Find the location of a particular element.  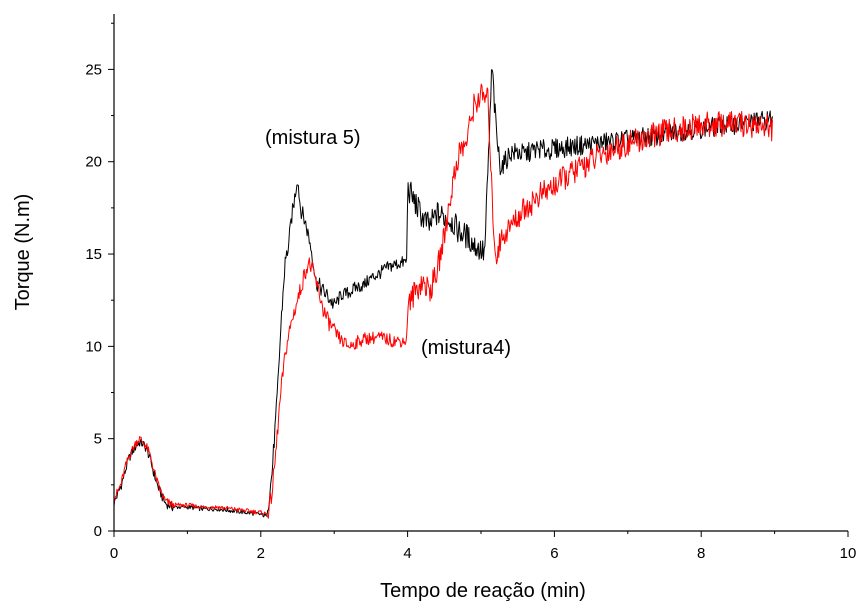

annotation-mistura-5: (mistura 5) is located at coordinates (313, 138).